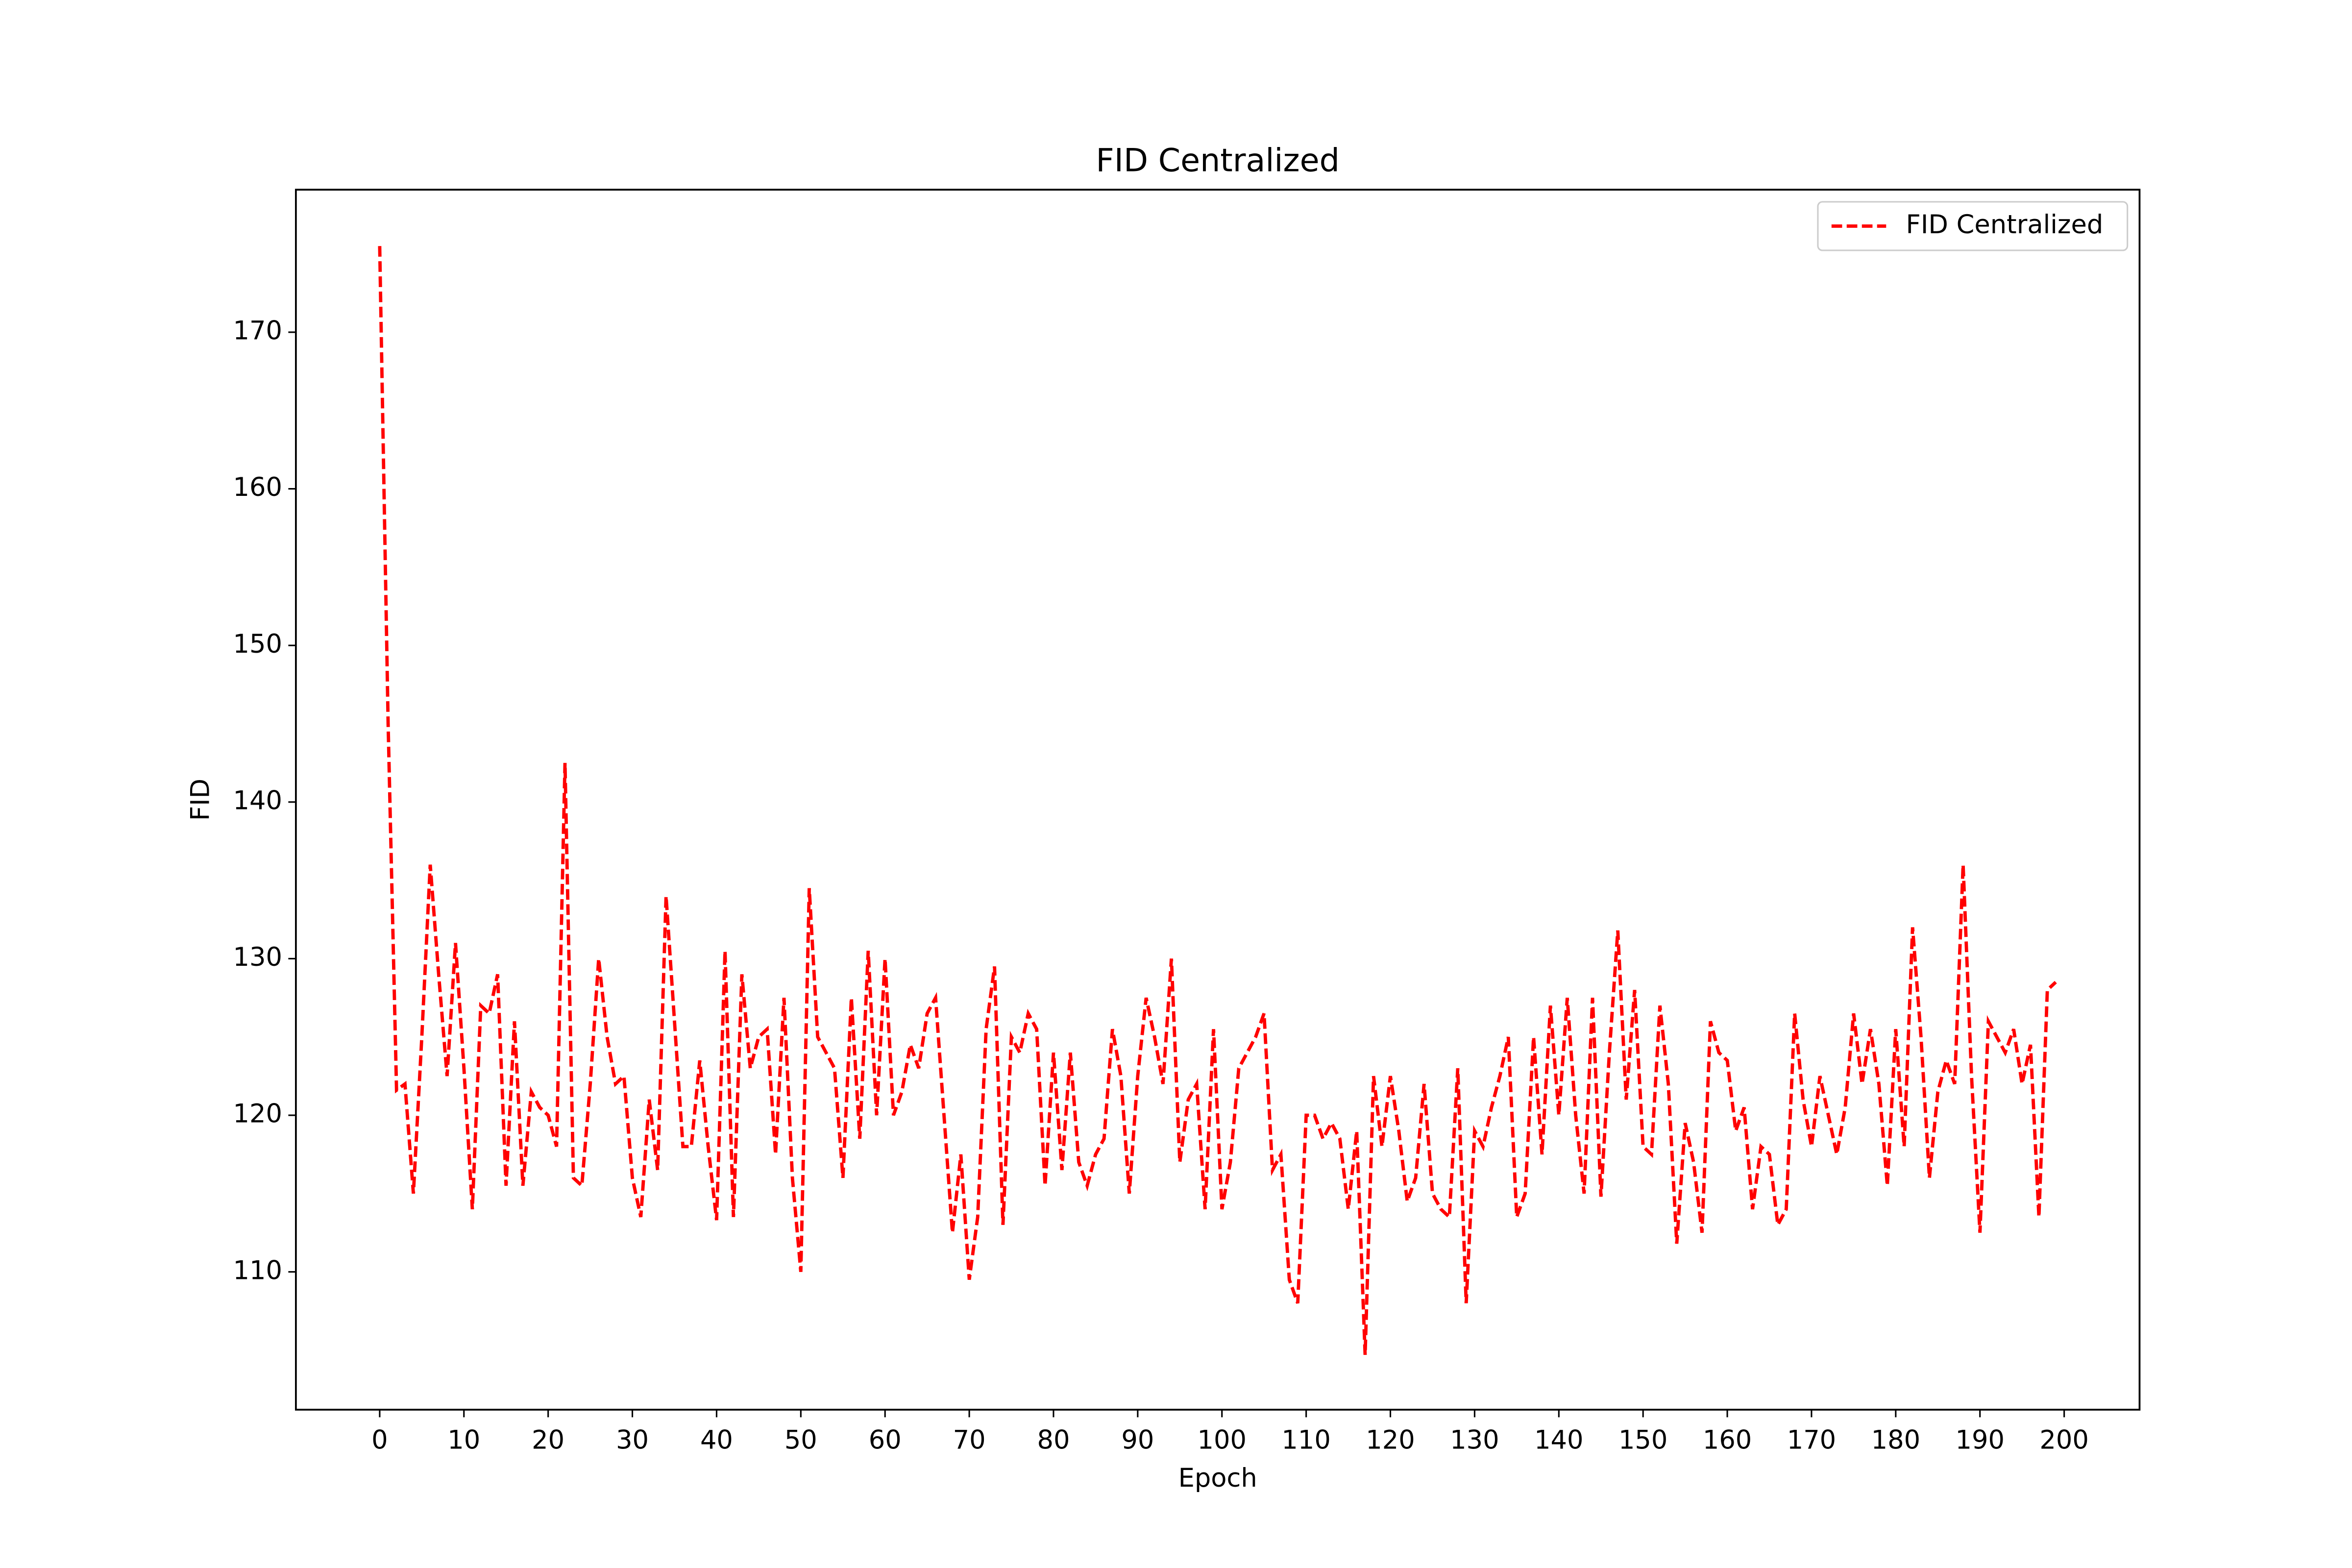 Image resolution: width=2352 pixels, height=1568 pixels. What do you see at coordinates (257, 644) in the screenshot?
I see `y-tick-label: 150` at bounding box center [257, 644].